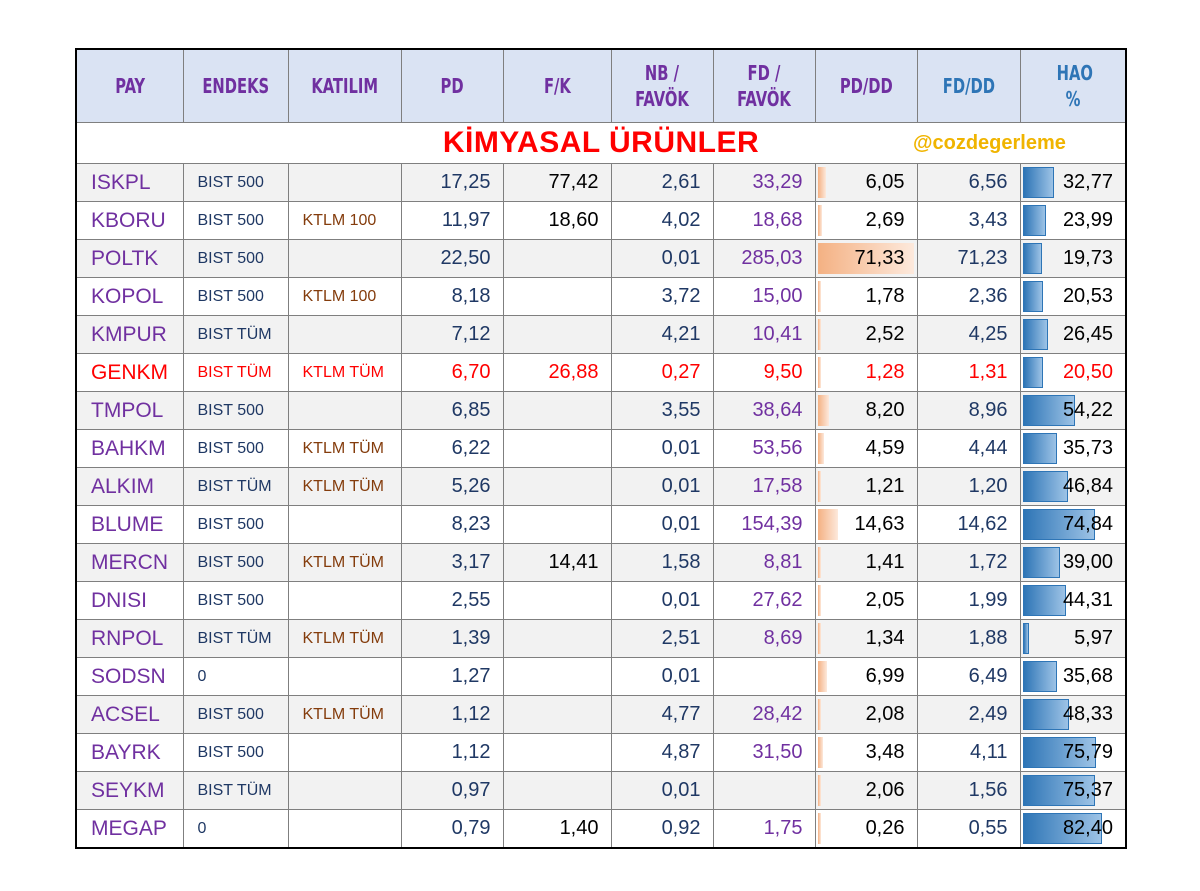 The image size is (1200, 891). I want to click on hao-cell: 35,68, so click(1073, 676).